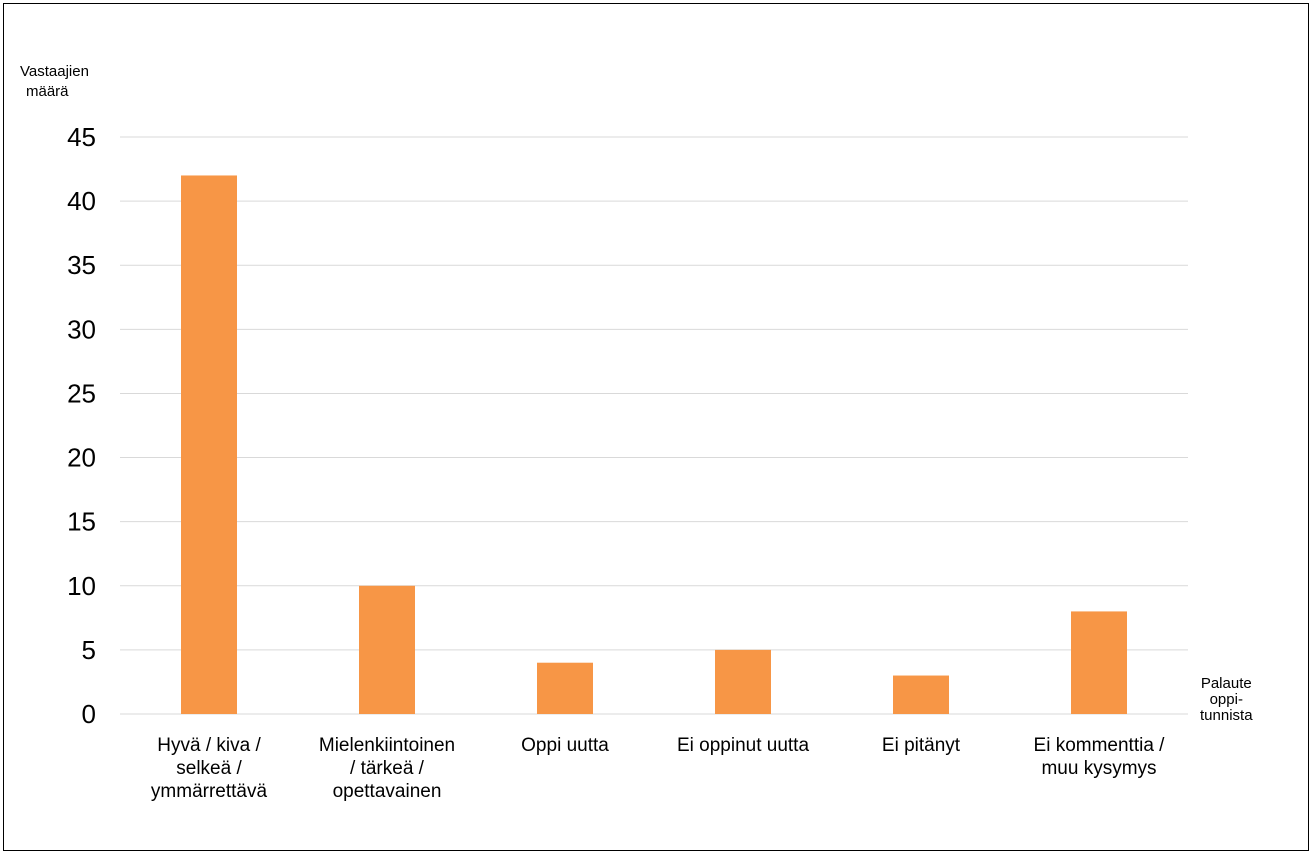 Image resolution: width=1314 pixels, height=854 pixels. I want to click on category-label-line: ymmärrettävä, so click(209, 791).